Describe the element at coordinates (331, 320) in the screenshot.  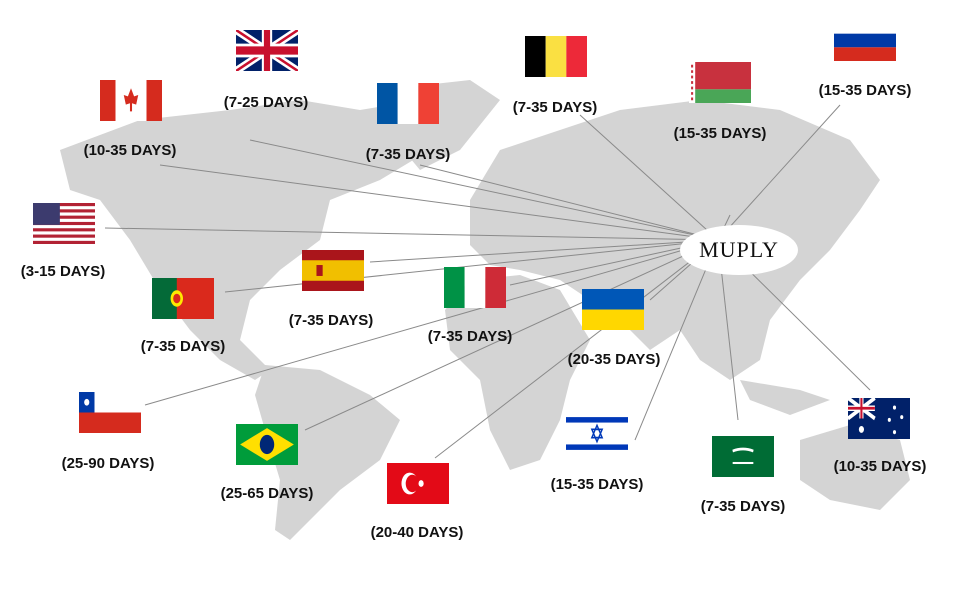
I see `delivery-time-spain: (7-35 DAYS)` at that location.